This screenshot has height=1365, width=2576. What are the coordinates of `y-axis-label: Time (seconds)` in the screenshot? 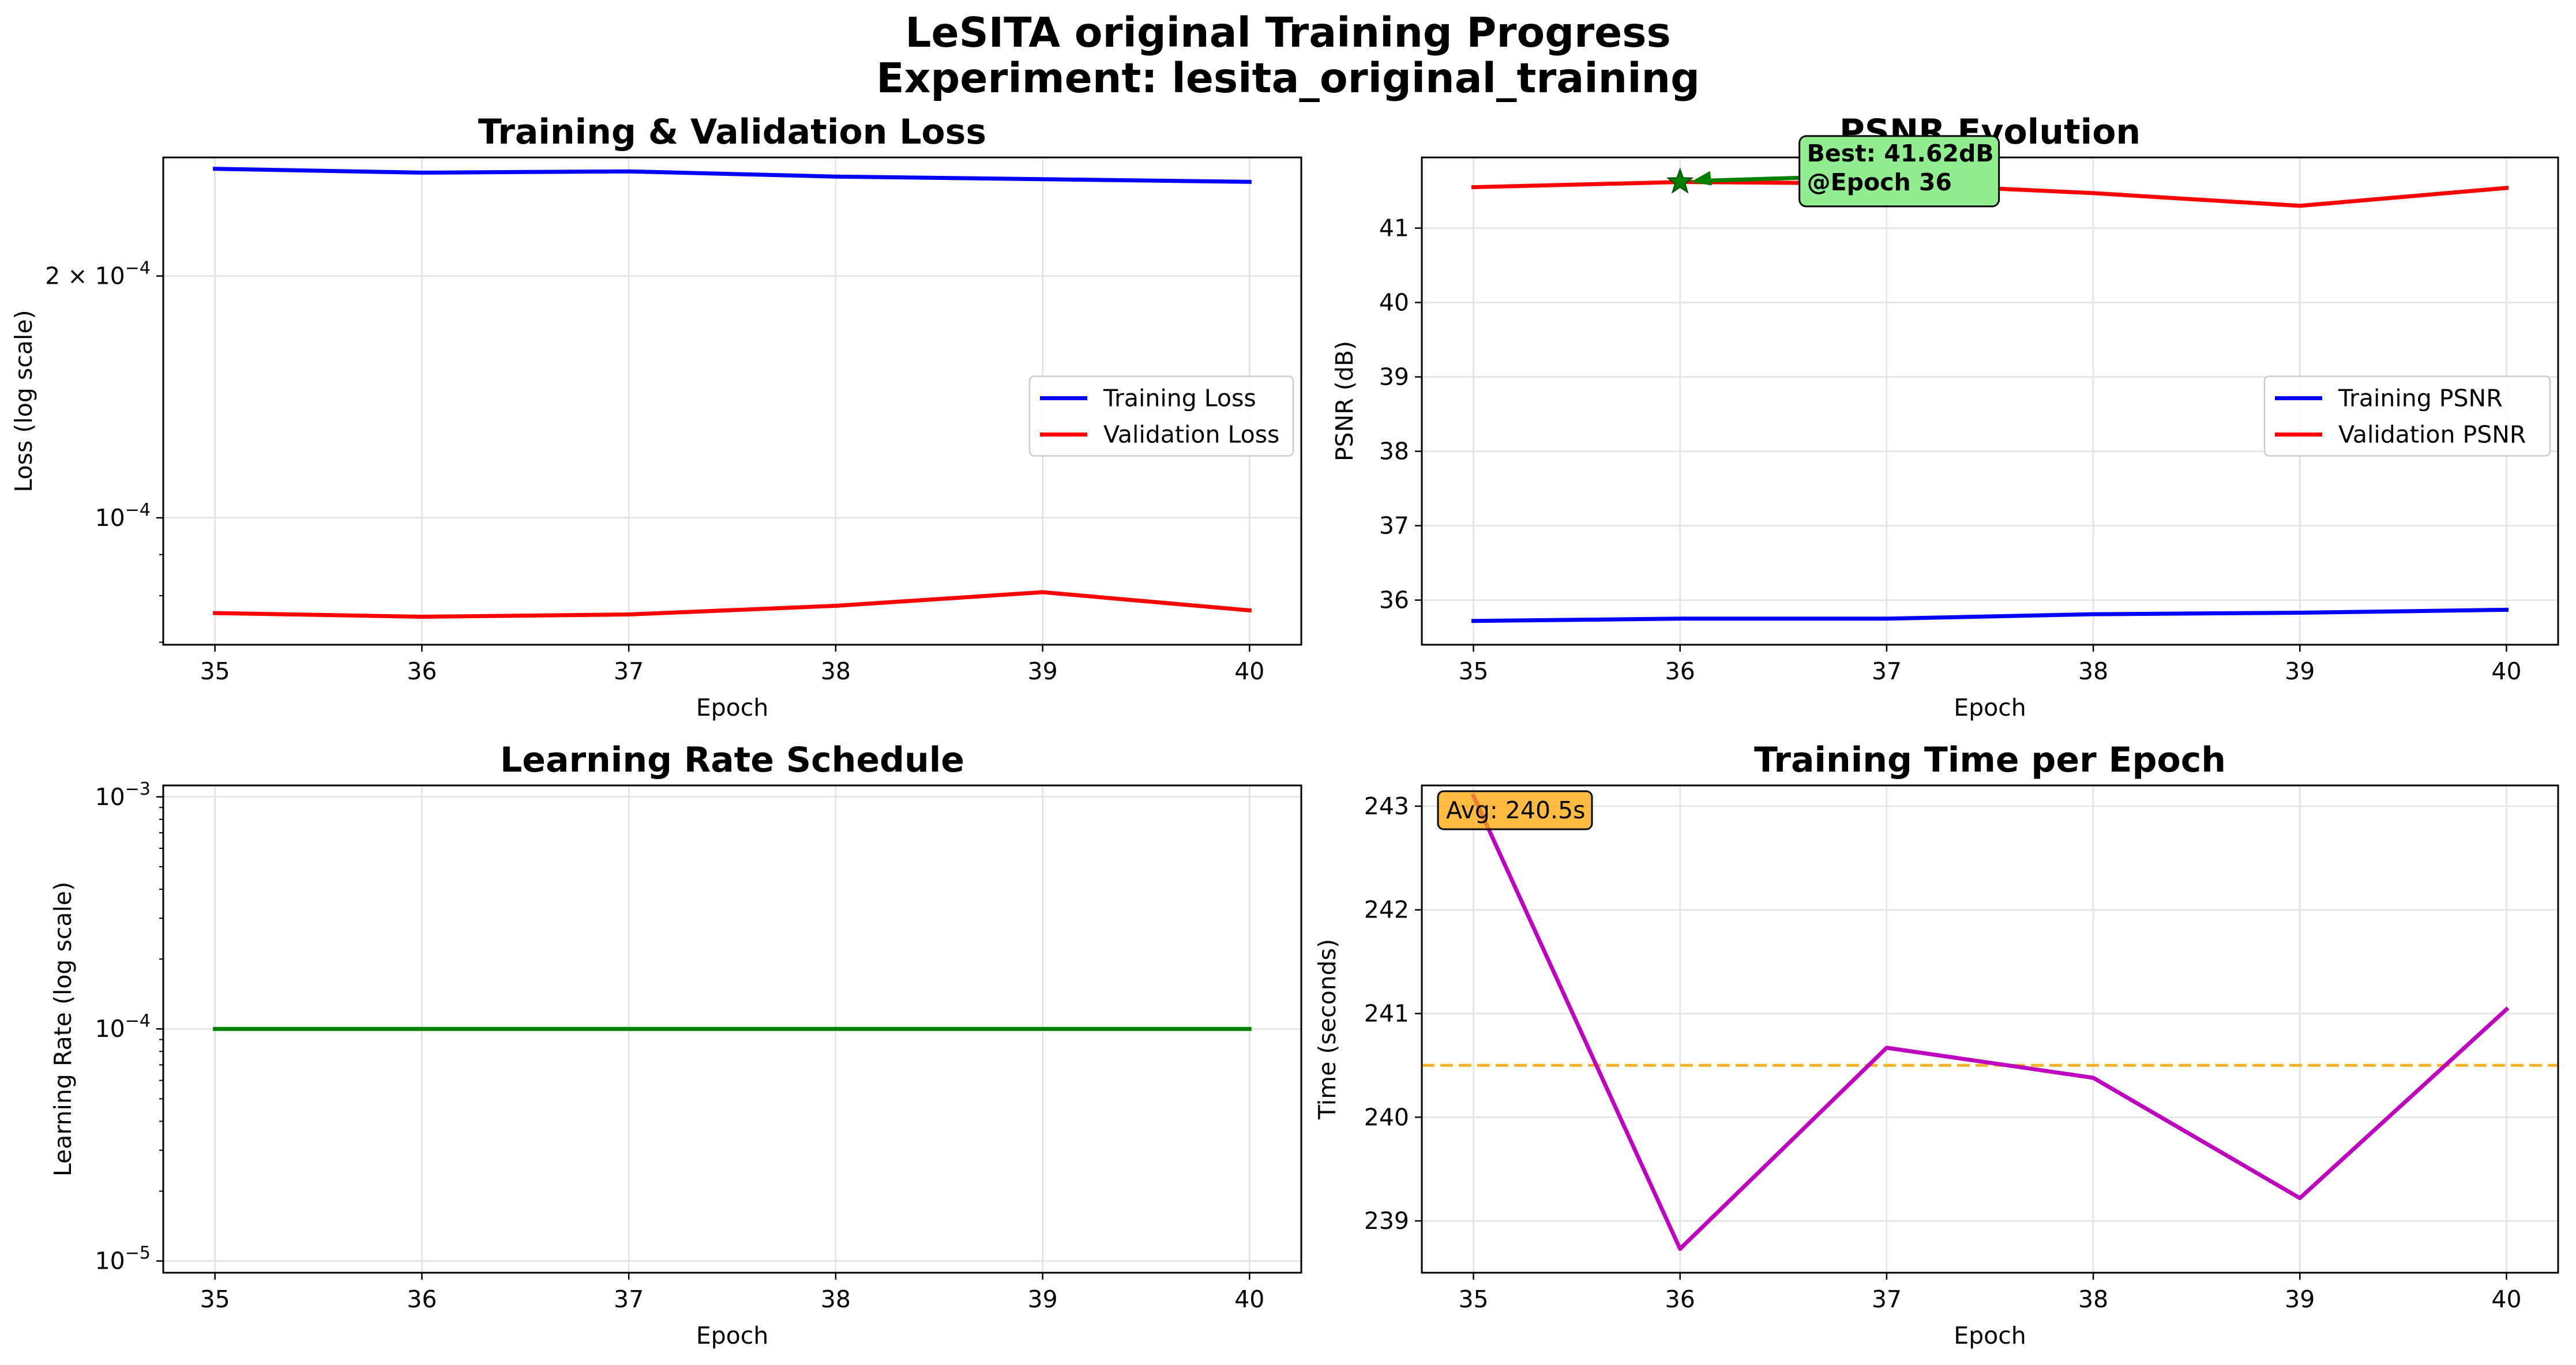 It's located at (1327, 1029).